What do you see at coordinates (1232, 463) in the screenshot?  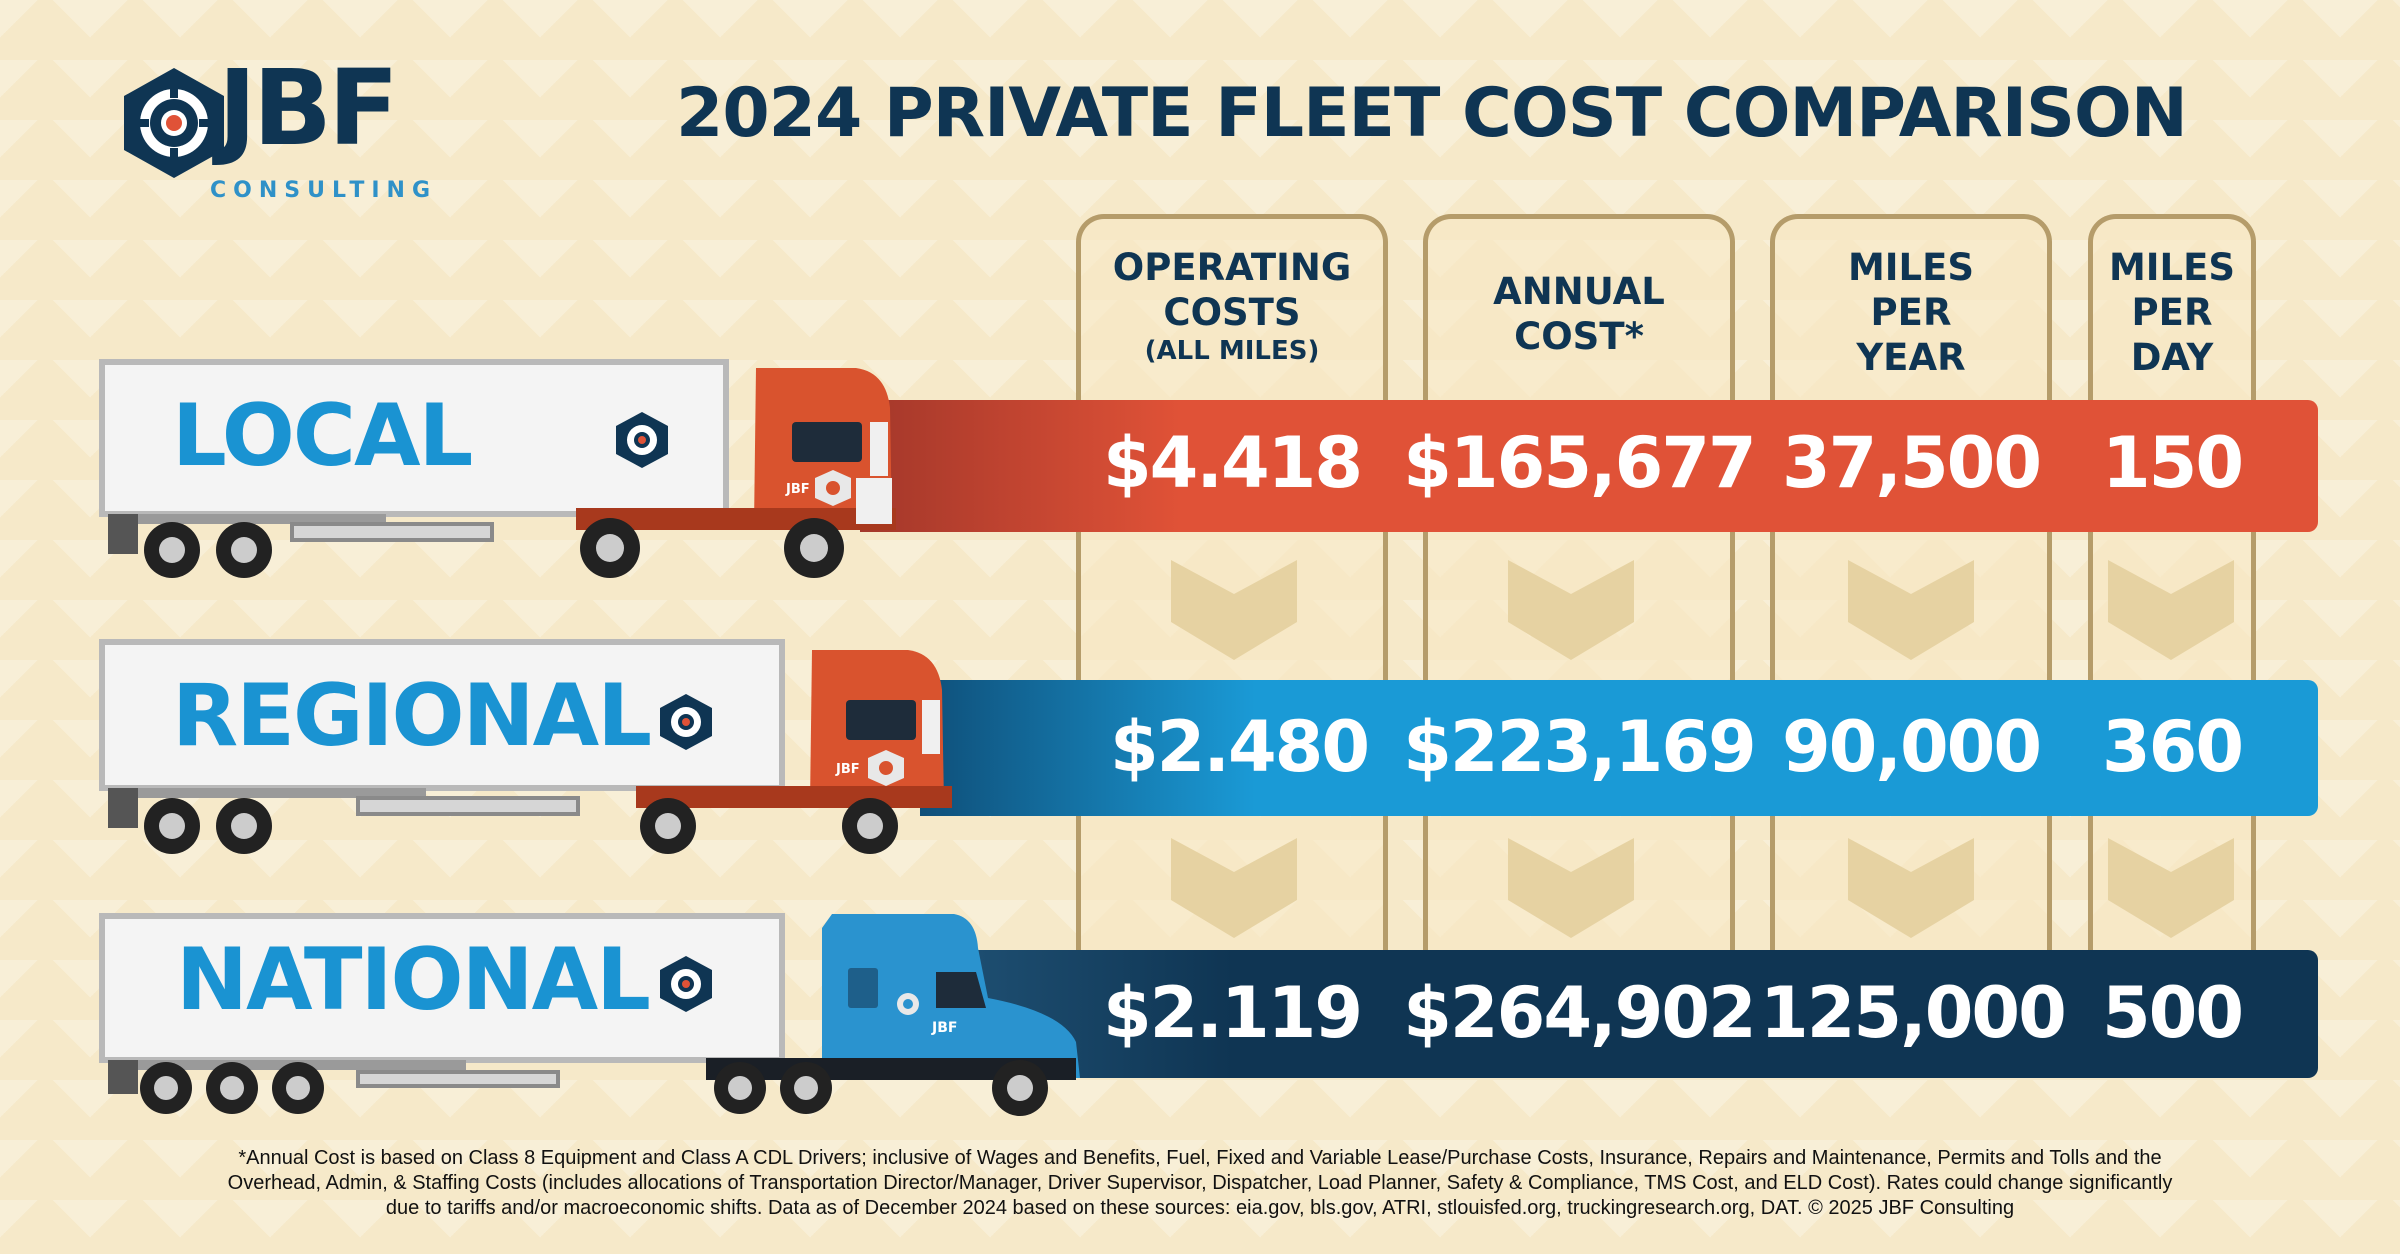 I see `value-local-operating-cost: $4.418` at bounding box center [1232, 463].